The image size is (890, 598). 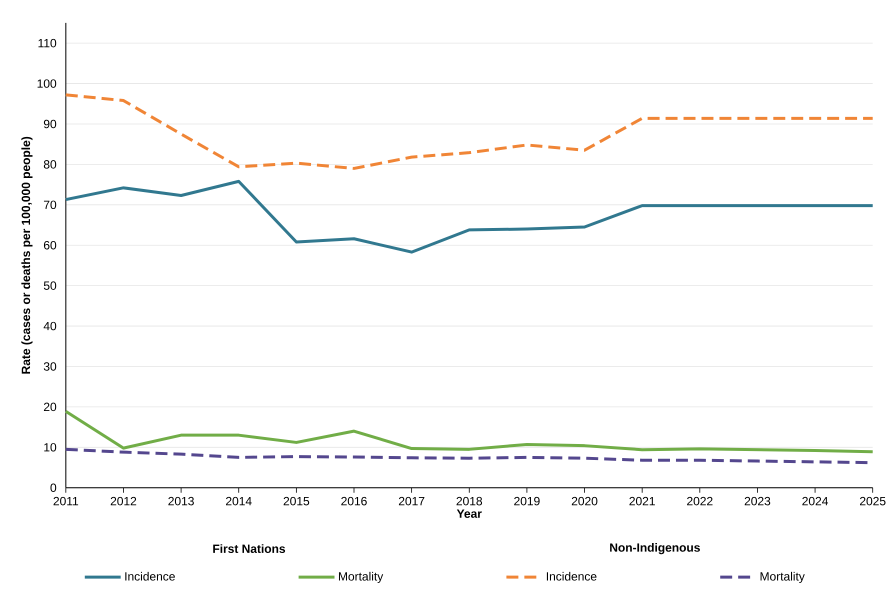 I want to click on x-tick-label: 2024, so click(x=815, y=501).